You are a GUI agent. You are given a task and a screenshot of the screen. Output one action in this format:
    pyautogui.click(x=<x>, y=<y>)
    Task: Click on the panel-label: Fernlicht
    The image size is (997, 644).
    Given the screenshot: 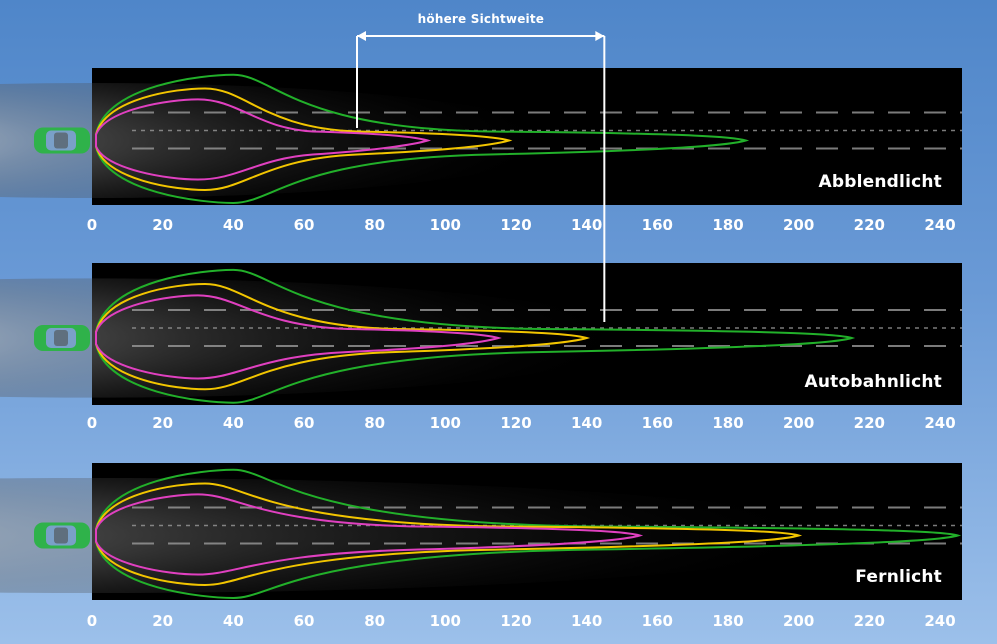 What is the action you would take?
    pyautogui.click(x=898, y=577)
    